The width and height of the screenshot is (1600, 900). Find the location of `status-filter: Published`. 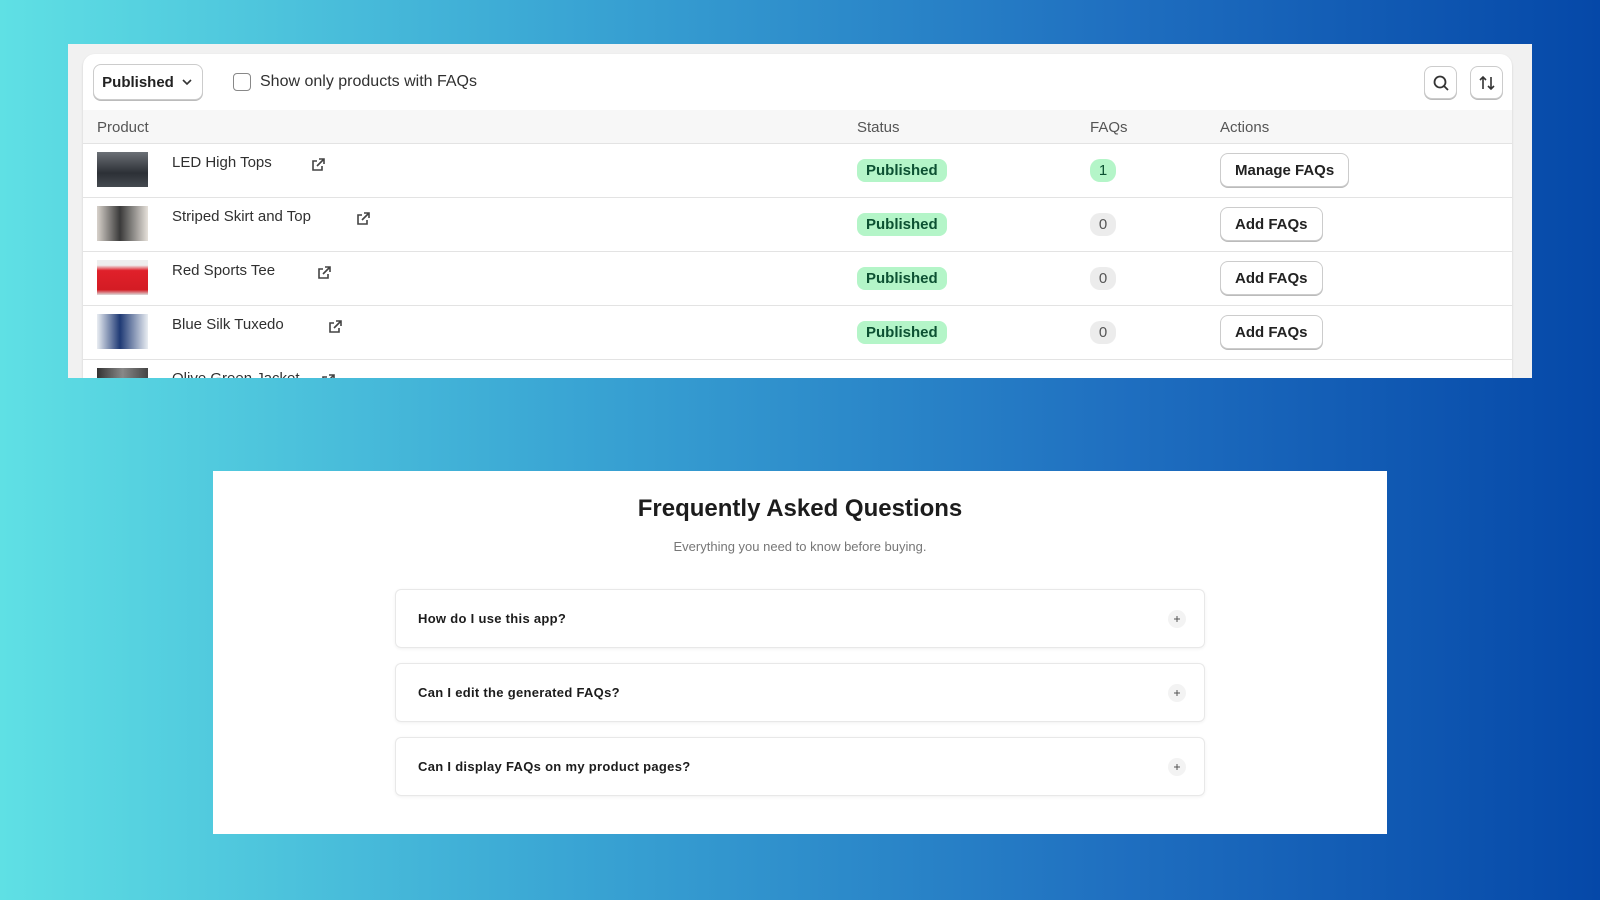

status-filter: Published is located at coordinates (148, 82).